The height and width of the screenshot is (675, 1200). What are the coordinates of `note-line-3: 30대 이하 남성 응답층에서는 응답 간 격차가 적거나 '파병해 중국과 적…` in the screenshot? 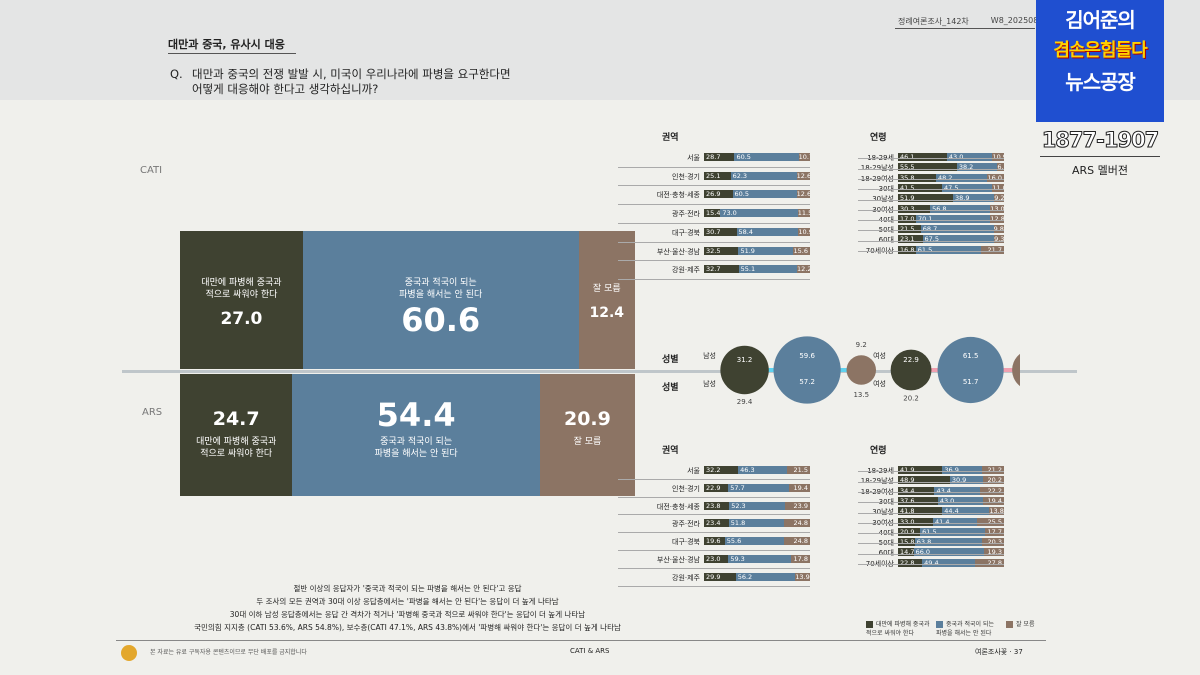 It's located at (407, 614).